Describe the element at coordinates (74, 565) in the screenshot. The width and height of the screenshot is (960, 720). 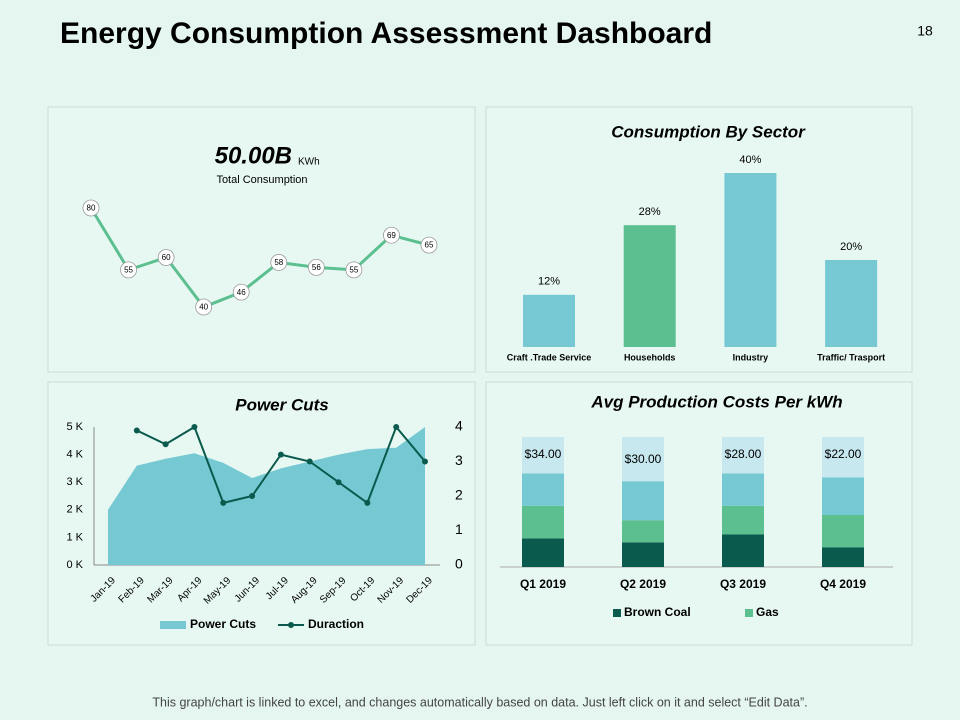
I see `y-tick-label: 0 K` at that location.